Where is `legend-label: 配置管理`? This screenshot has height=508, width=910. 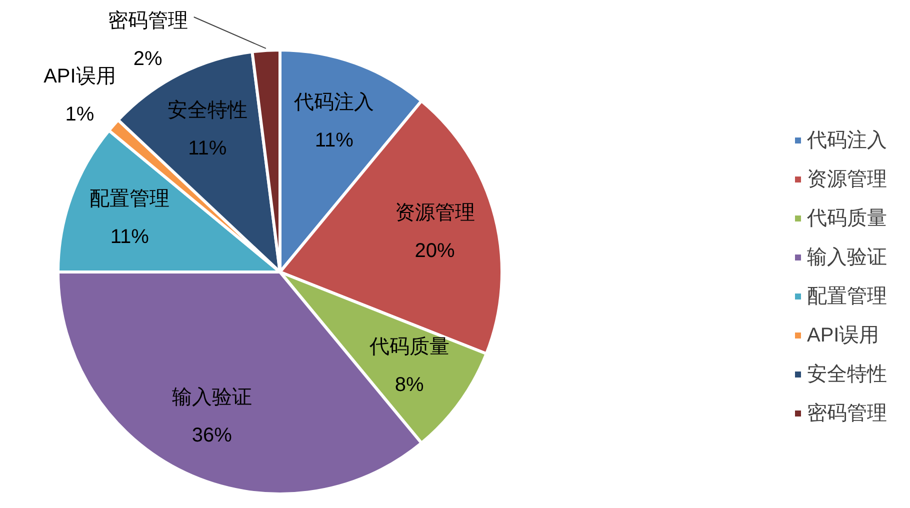 legend-label: 配置管理 is located at coordinates (847, 297).